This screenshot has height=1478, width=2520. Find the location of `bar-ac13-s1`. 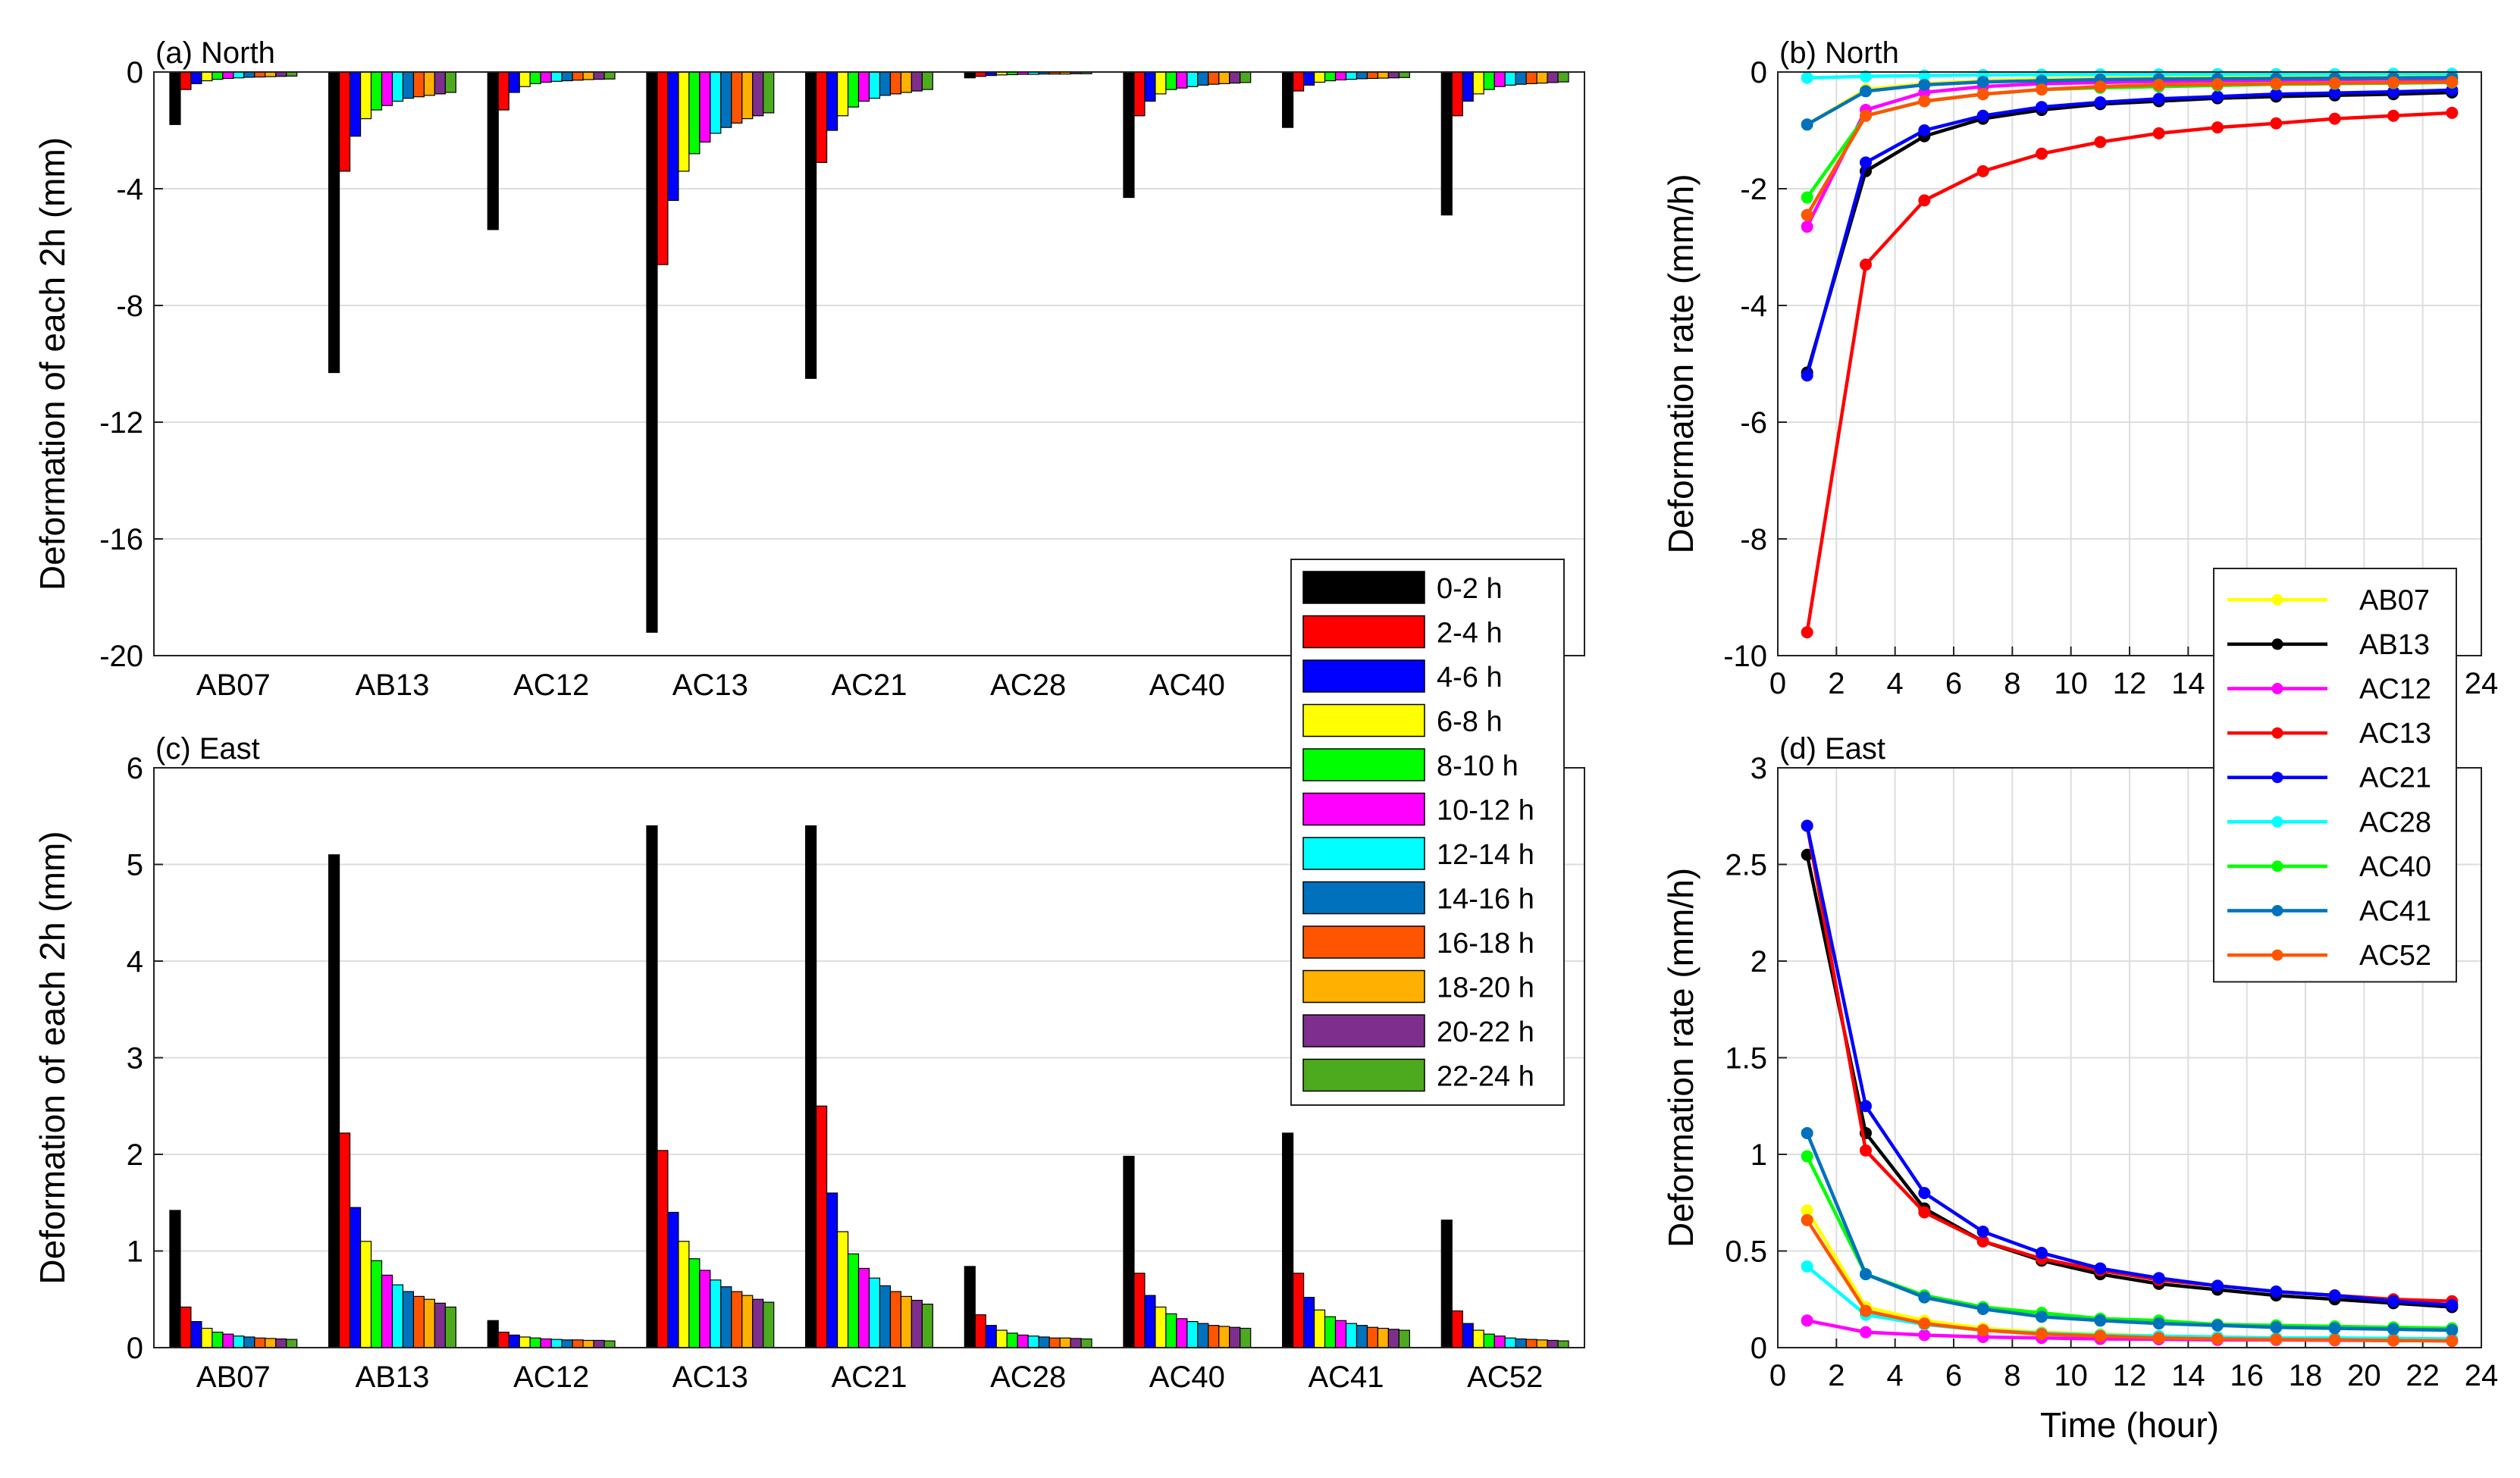

bar-ac13-s1 is located at coordinates (663, 1249).